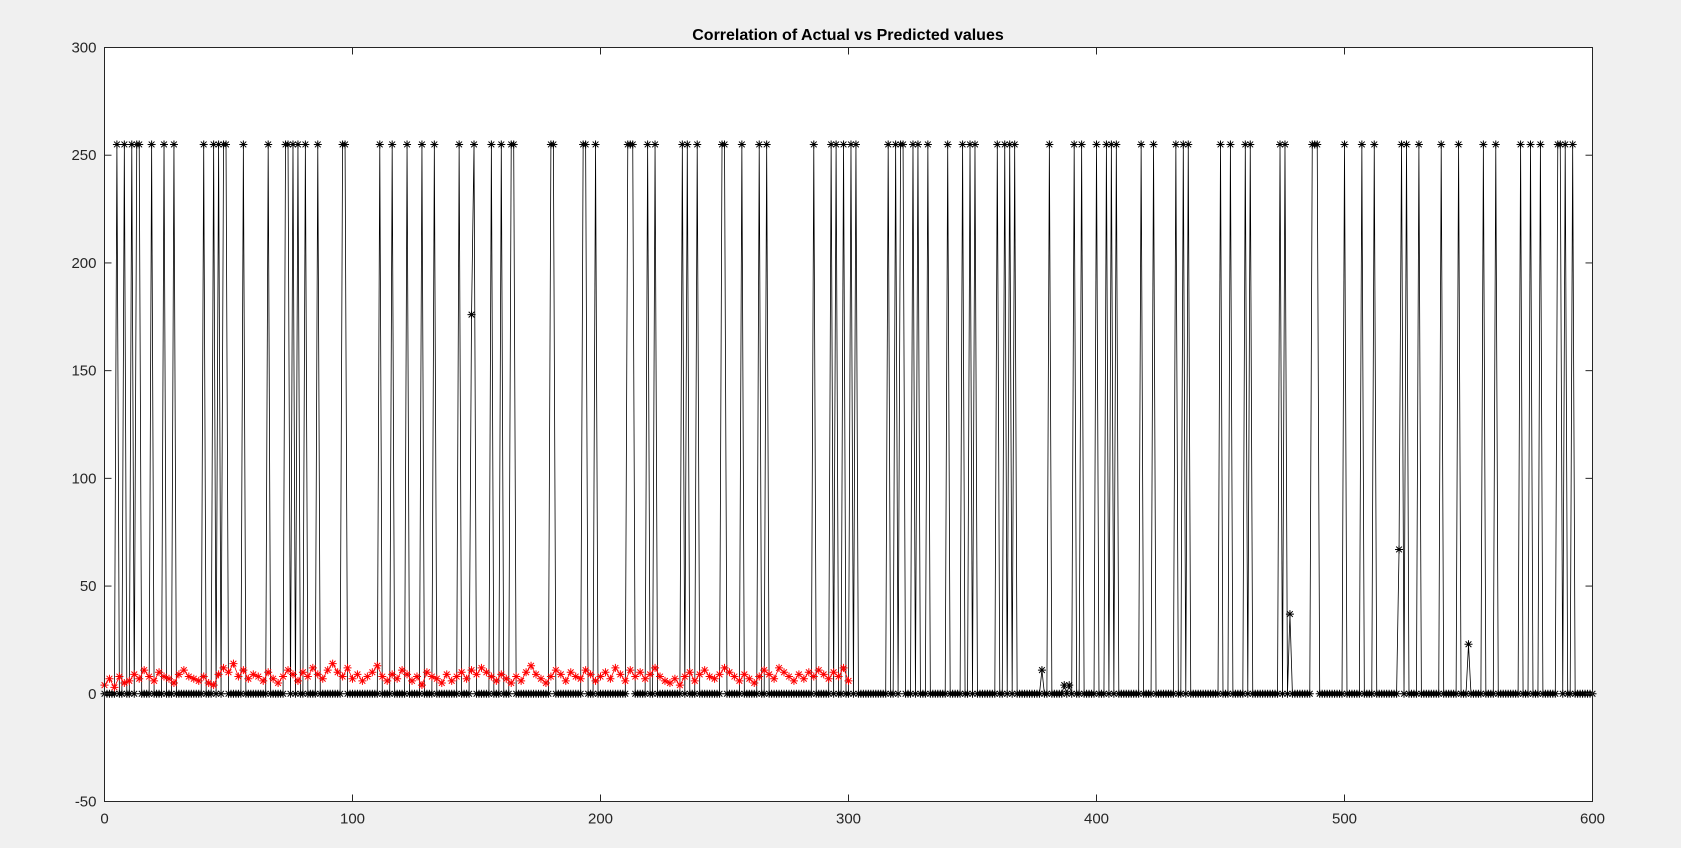 The image size is (1681, 848). I want to click on y-tick-label: 150, so click(83, 371).